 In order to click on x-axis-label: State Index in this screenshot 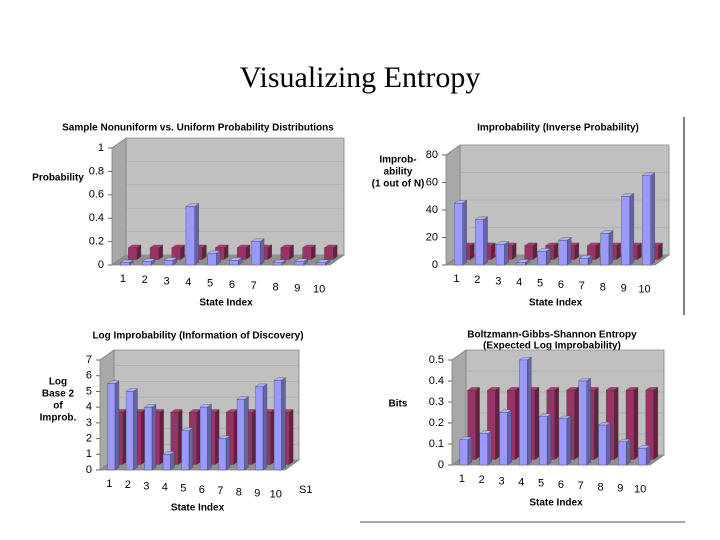, I will do `click(198, 508)`.